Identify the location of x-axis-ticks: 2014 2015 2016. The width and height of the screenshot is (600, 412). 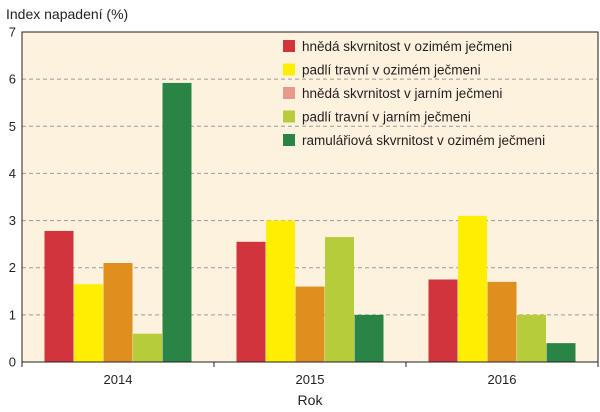
(310, 374).